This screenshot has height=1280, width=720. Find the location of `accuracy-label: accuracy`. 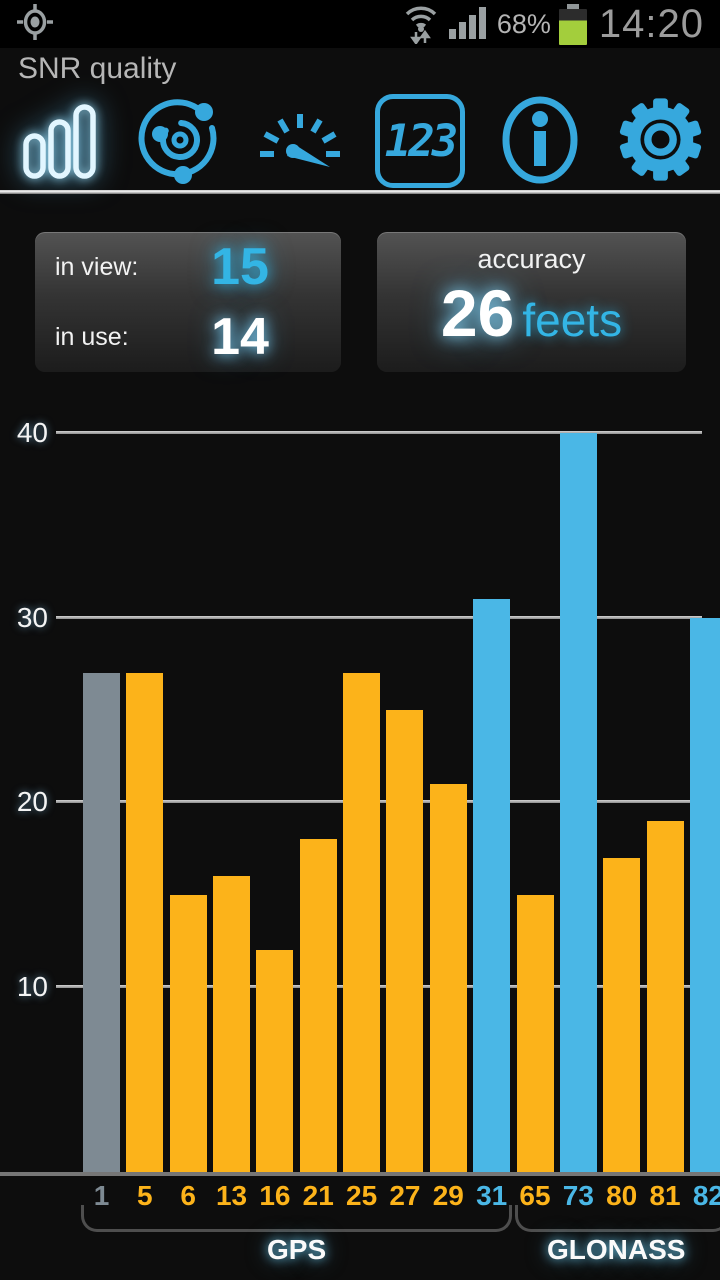

accuracy-label: accuracy is located at coordinates (531, 259).